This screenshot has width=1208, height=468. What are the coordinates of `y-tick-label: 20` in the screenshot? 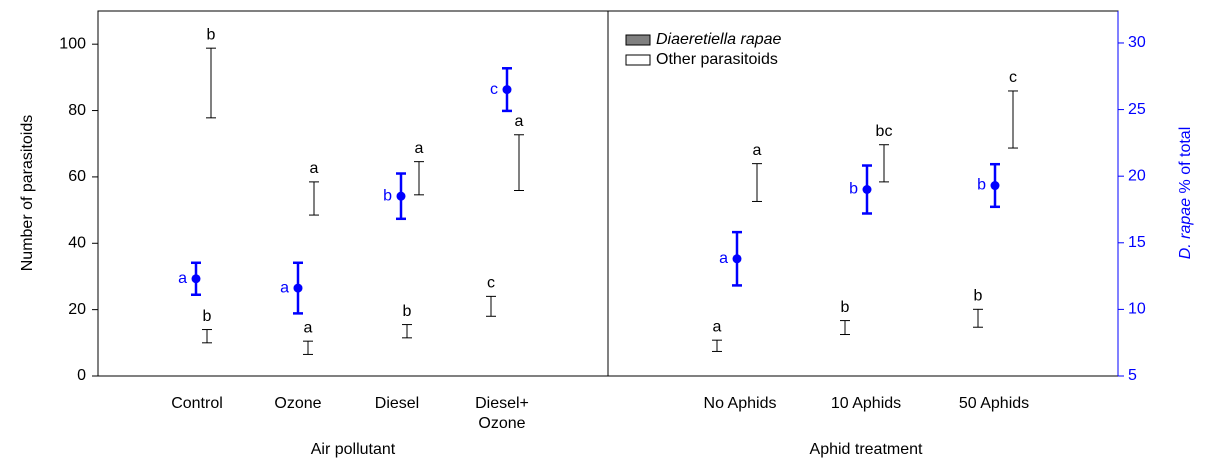 It's located at (77, 309).